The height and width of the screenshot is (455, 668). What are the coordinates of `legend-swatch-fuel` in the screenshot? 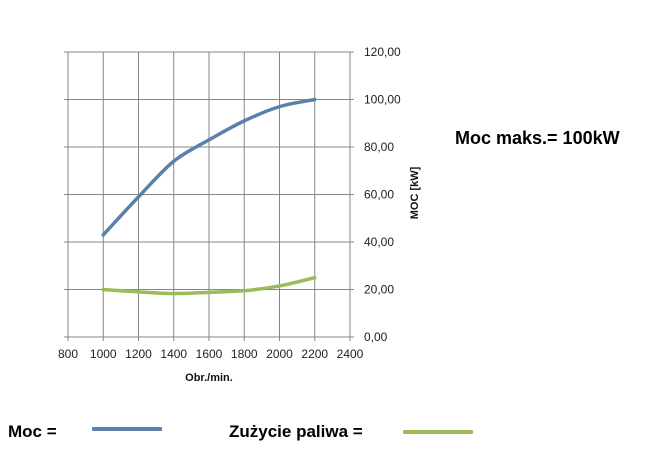 It's located at (438, 432).